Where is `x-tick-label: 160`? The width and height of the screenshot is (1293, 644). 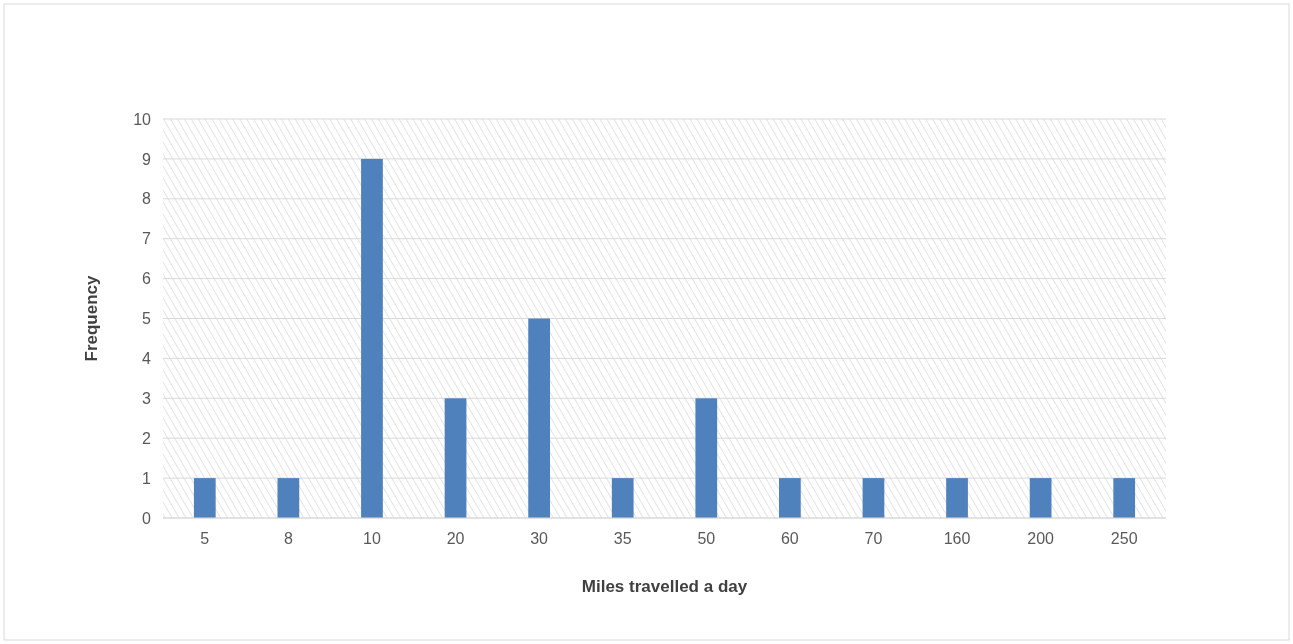 x-tick-label: 160 is located at coordinates (957, 538).